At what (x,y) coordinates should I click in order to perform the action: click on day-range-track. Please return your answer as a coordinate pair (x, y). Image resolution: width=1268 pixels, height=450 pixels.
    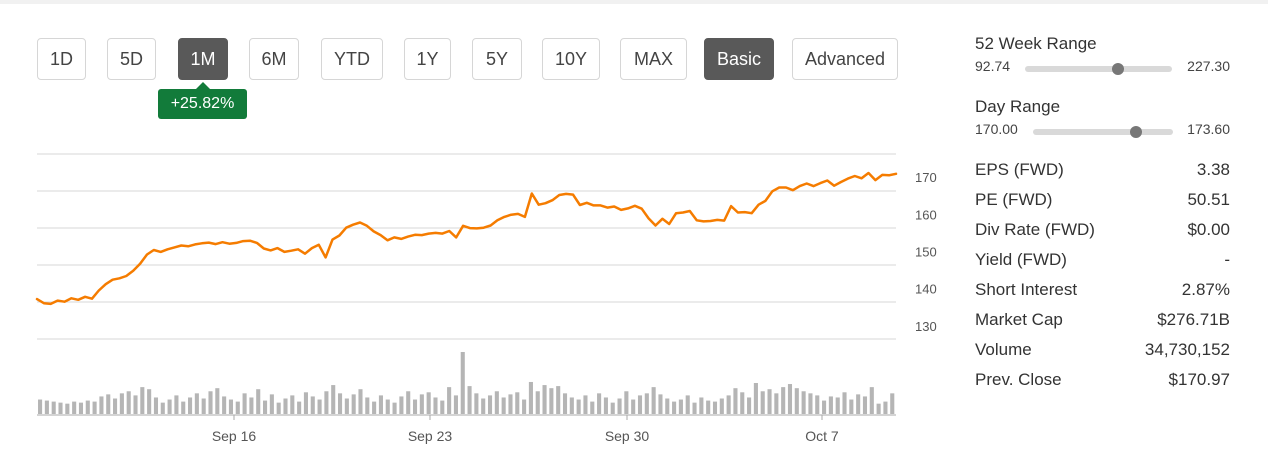
    Looking at the image, I should click on (1103, 132).